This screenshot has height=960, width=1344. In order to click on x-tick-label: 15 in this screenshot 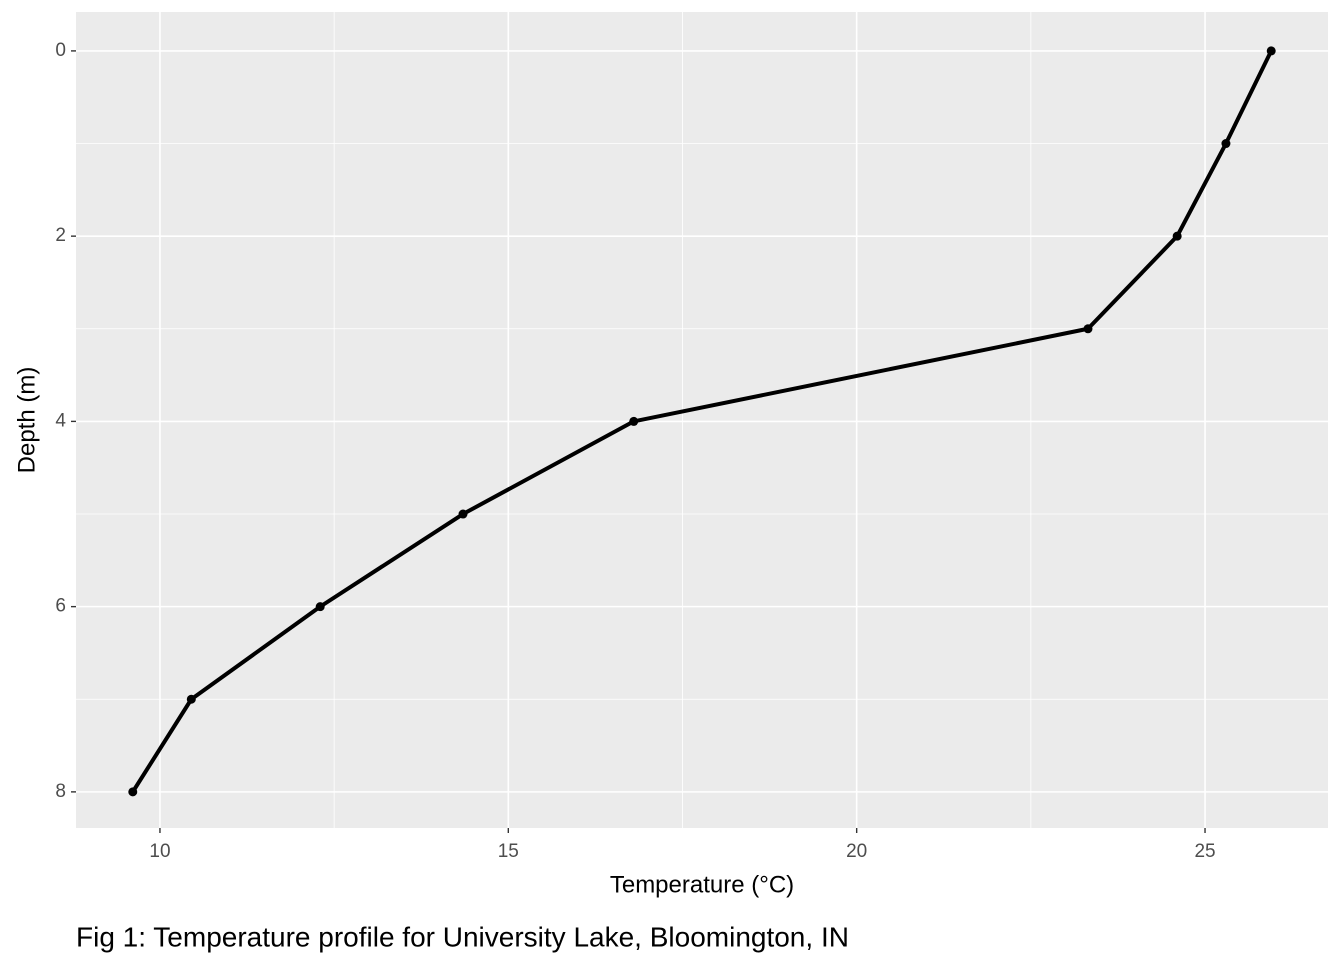, I will do `click(508, 851)`.